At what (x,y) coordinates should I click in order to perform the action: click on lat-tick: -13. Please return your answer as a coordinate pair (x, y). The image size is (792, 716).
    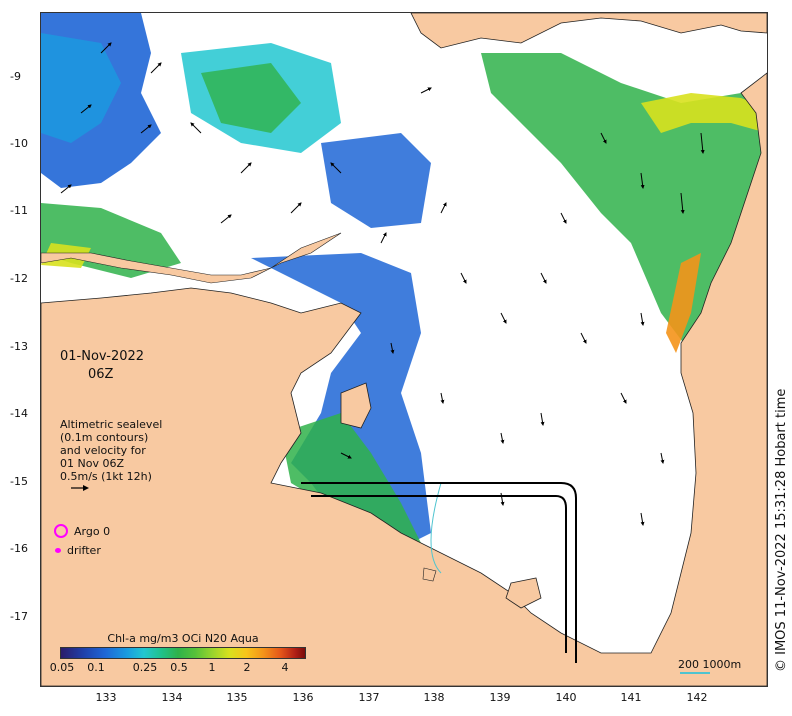
    Looking at the image, I should click on (19, 346).